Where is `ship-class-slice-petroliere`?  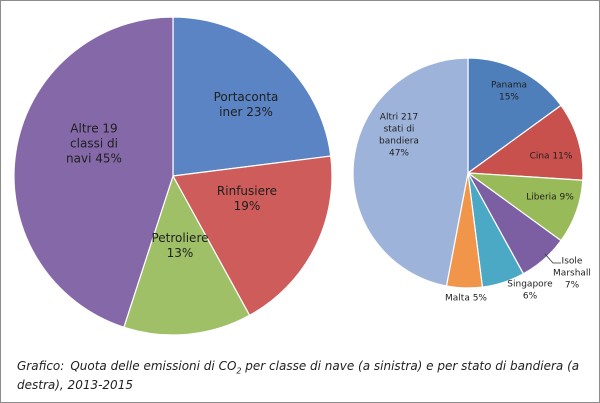
ship-class-slice-petroliere is located at coordinates (187, 255).